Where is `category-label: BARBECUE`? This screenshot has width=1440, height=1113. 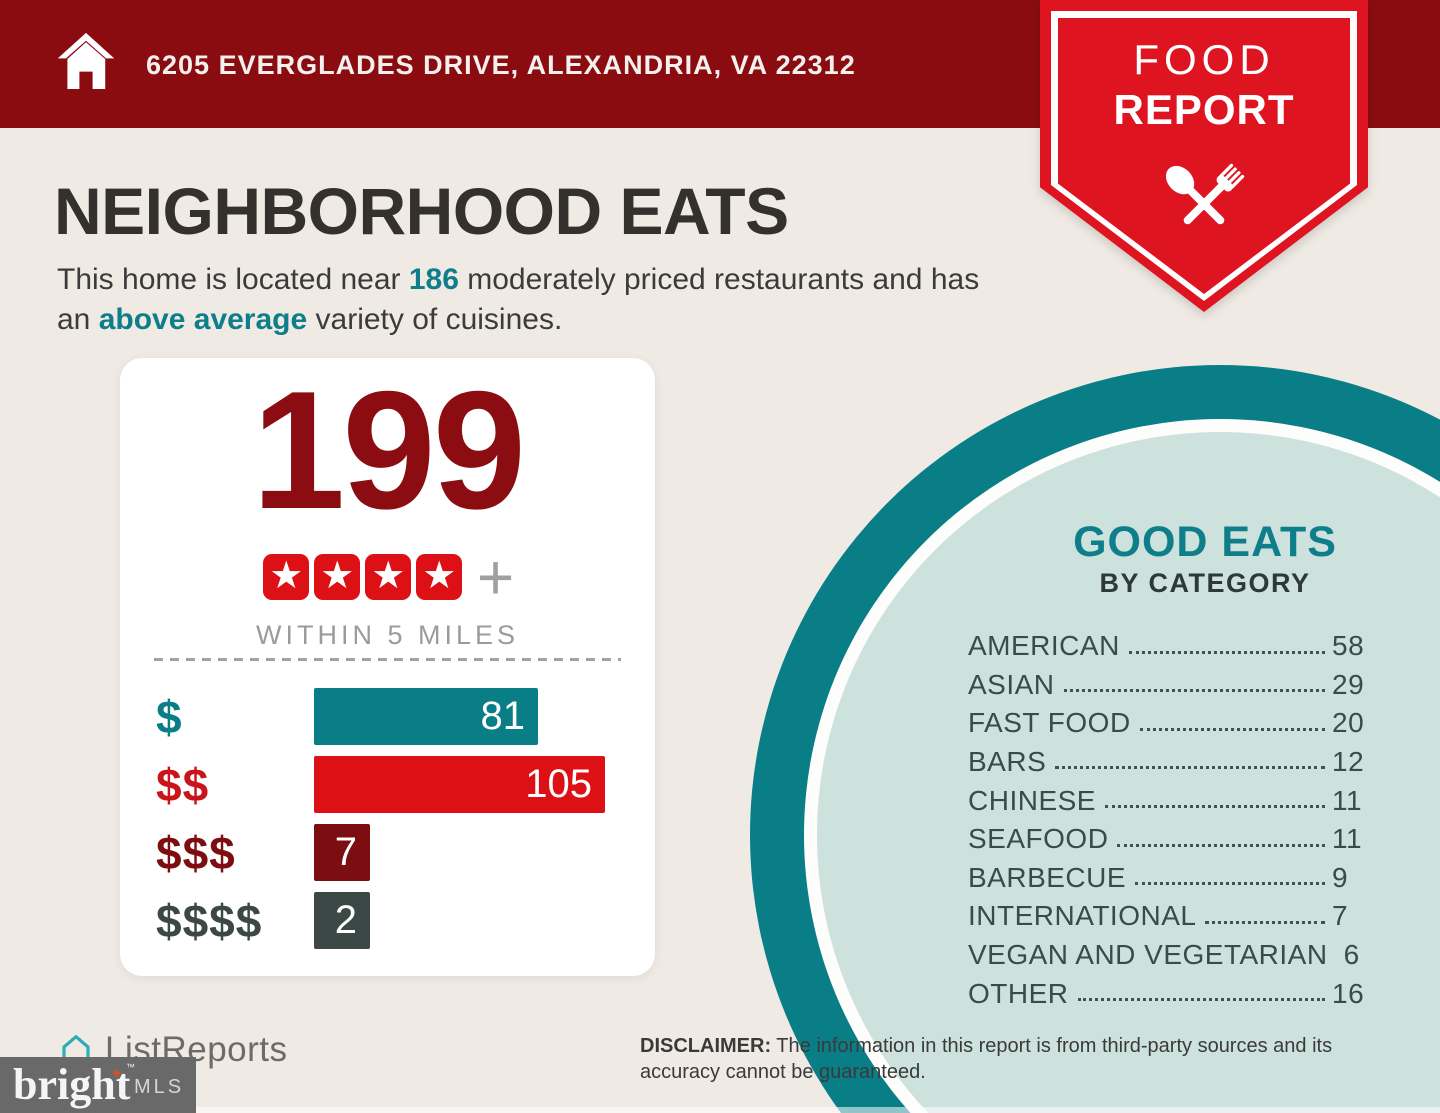 category-label: BARBECUE is located at coordinates (1047, 877).